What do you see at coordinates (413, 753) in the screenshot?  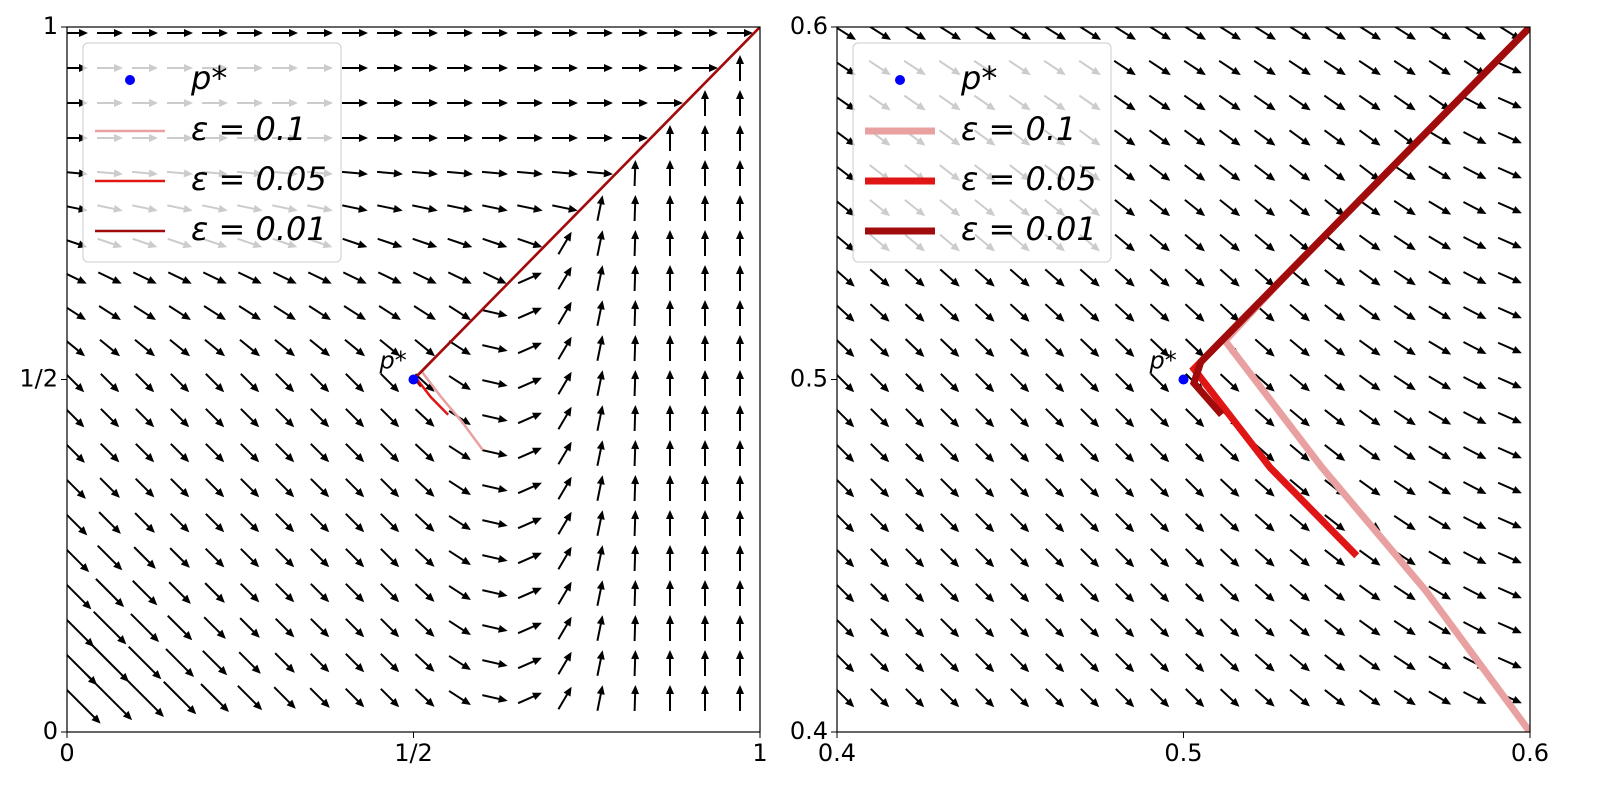 I see `x-tick-label: 1/2` at bounding box center [413, 753].